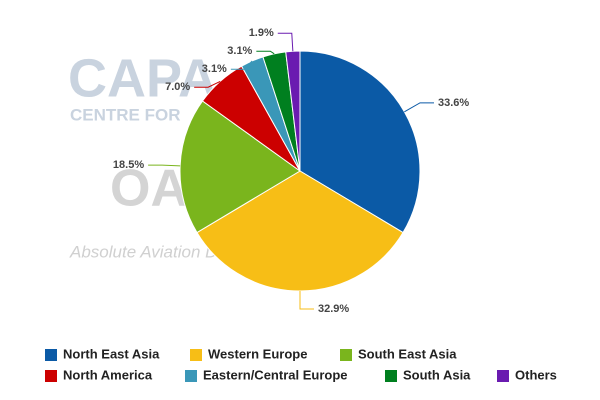  Describe the element at coordinates (148, 154) in the screenshot. I see `watermark: CAPA CENTRE FOR OAG Absolute Aviation Da` at that location.